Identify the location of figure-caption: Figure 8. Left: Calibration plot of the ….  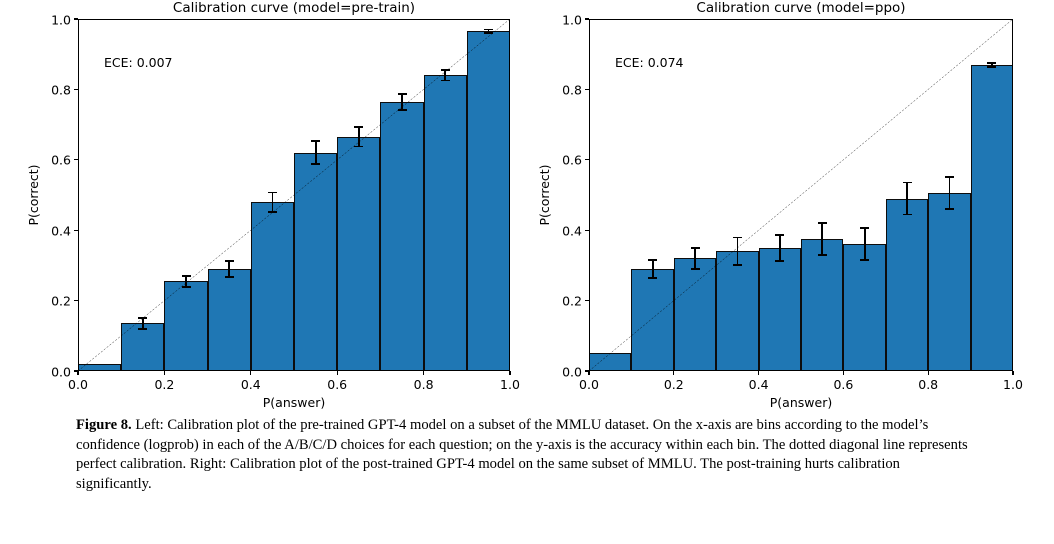
(527, 455).